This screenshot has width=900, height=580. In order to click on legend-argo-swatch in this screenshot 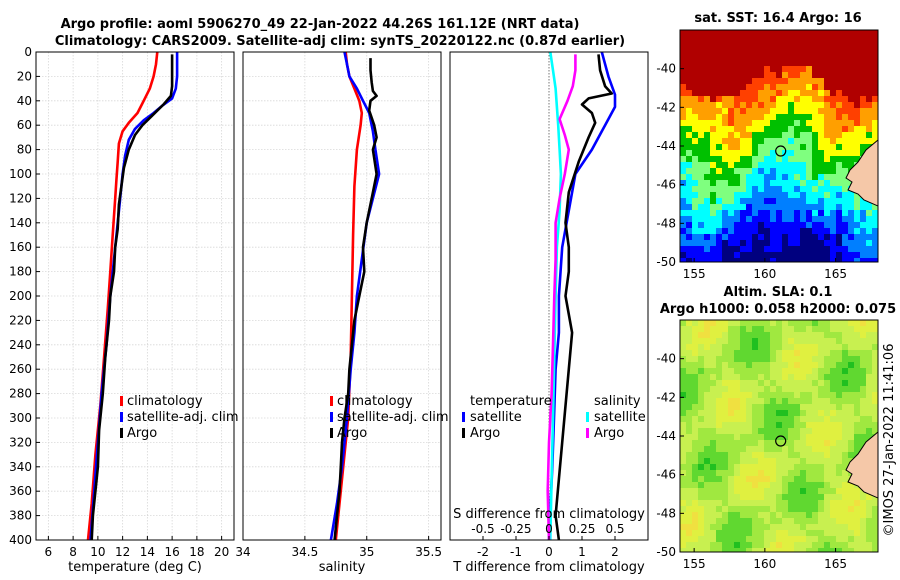, I will do `click(121, 433)`.